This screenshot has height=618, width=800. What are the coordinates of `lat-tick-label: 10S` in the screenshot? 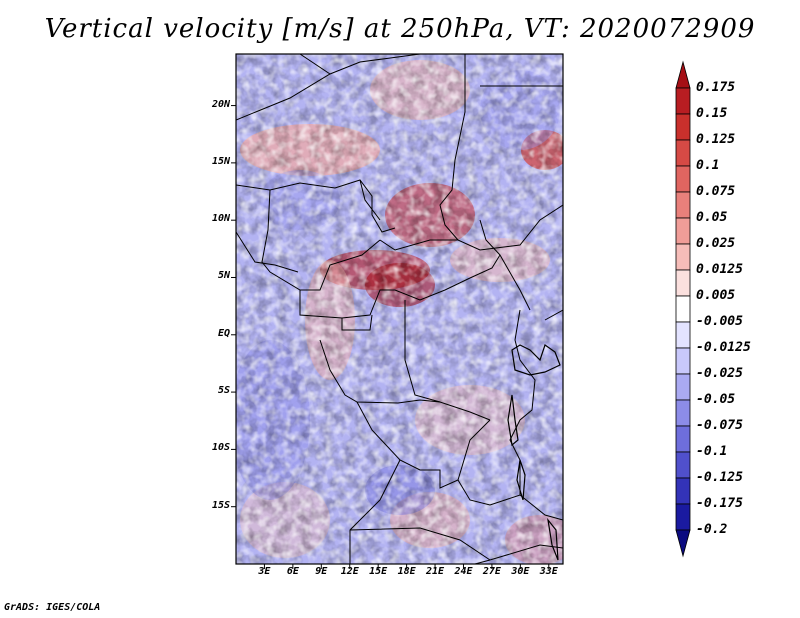 It's located at (220, 448).